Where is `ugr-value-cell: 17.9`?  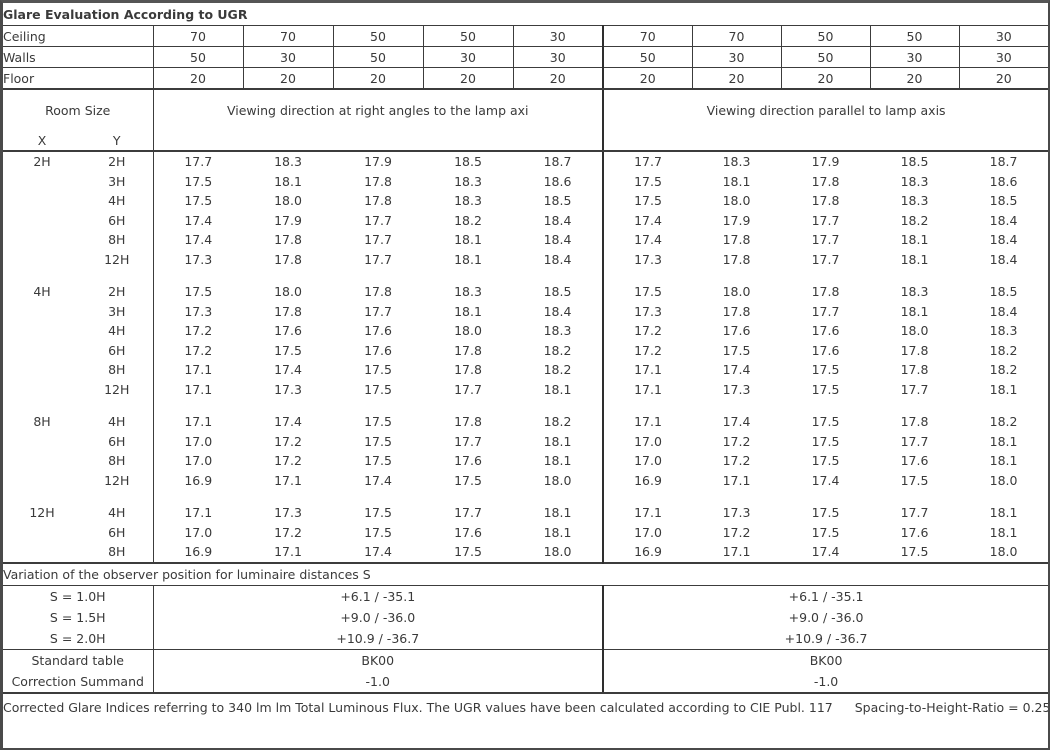 ugr-value-cell: 17.9 is located at coordinates (378, 162).